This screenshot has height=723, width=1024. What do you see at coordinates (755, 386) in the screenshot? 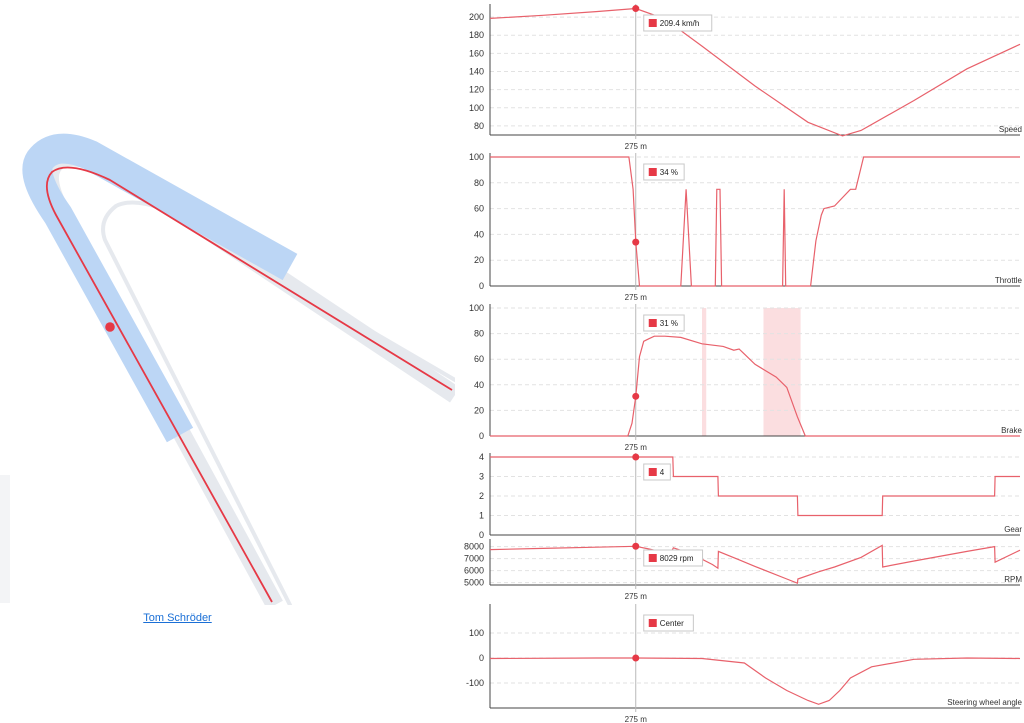
I see `brake-series-line` at bounding box center [755, 386].